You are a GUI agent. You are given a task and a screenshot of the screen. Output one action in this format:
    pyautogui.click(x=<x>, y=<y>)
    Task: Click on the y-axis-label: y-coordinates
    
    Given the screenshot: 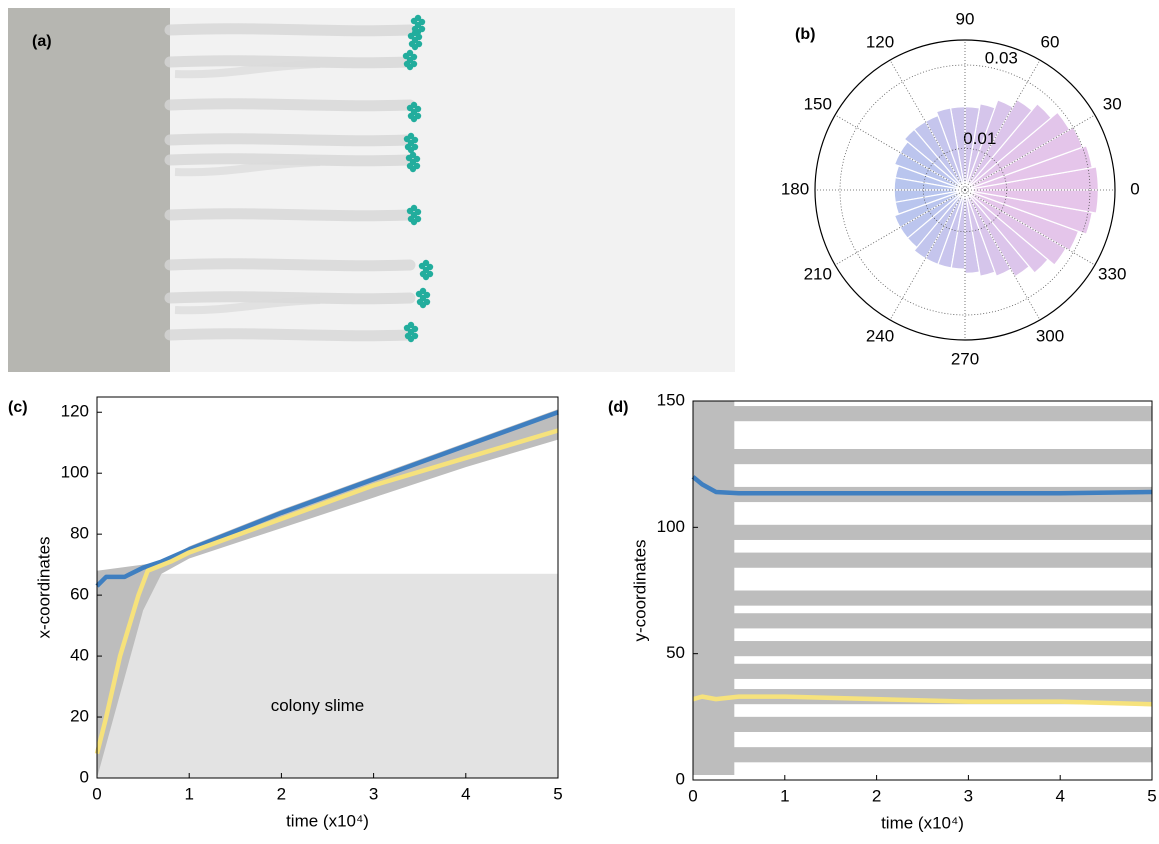 What is the action you would take?
    pyautogui.click(x=639, y=590)
    